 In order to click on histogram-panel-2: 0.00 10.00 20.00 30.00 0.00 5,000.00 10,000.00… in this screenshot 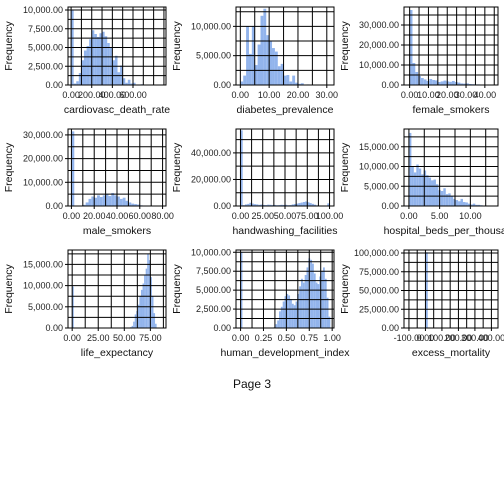, I will do `click(254, 61)`.